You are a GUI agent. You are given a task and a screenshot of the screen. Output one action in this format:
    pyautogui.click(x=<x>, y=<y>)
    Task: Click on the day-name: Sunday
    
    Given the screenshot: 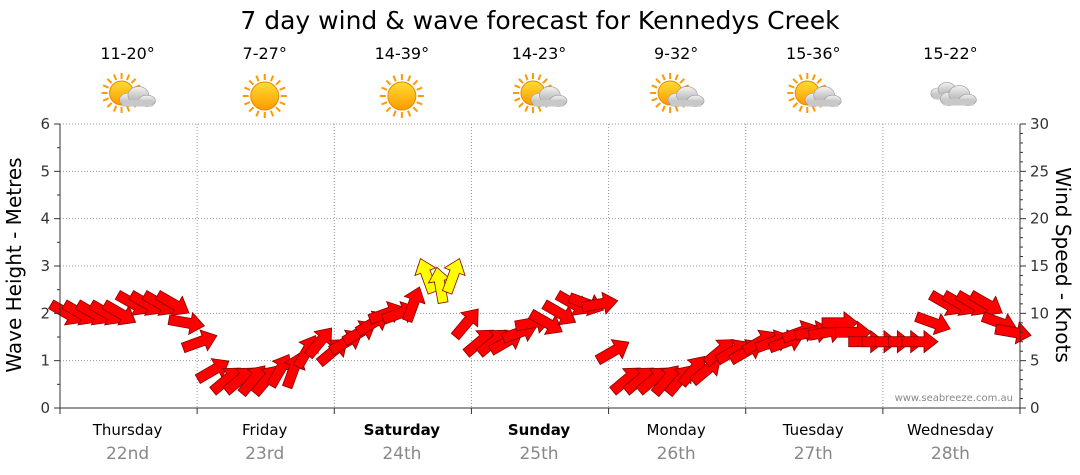 What is the action you would take?
    pyautogui.click(x=539, y=430)
    